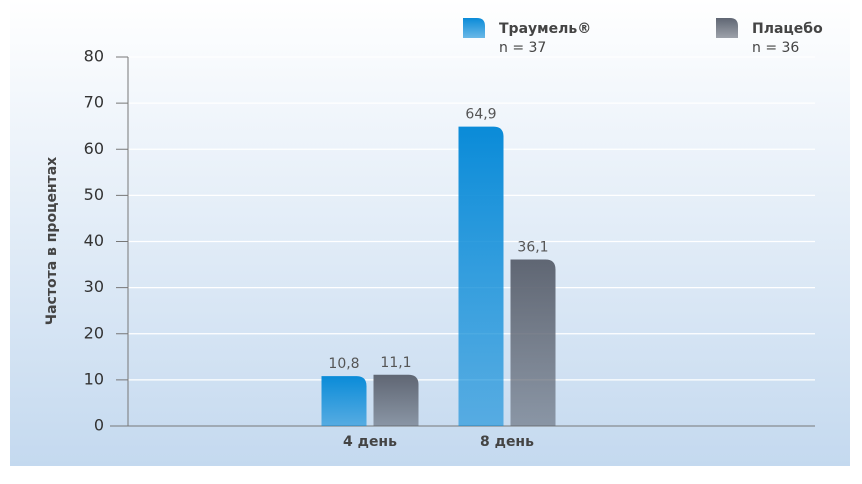 The height and width of the screenshot is (484, 862). Describe the element at coordinates (94, 194) in the screenshot. I see `y-tick-label: 50` at that location.